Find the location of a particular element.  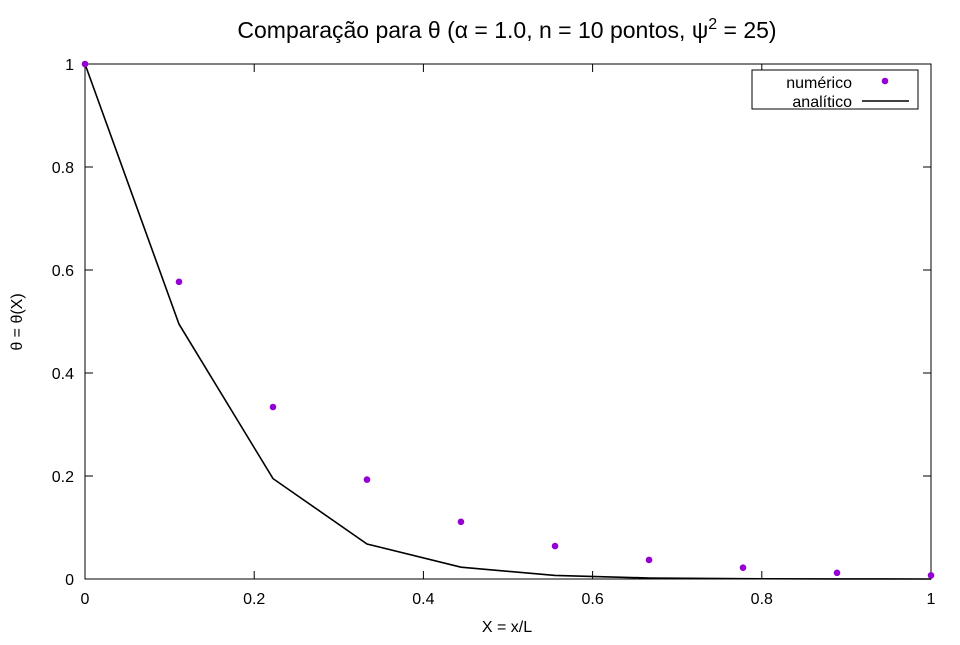

chart-title-tail: = 25) is located at coordinates (746, 30).